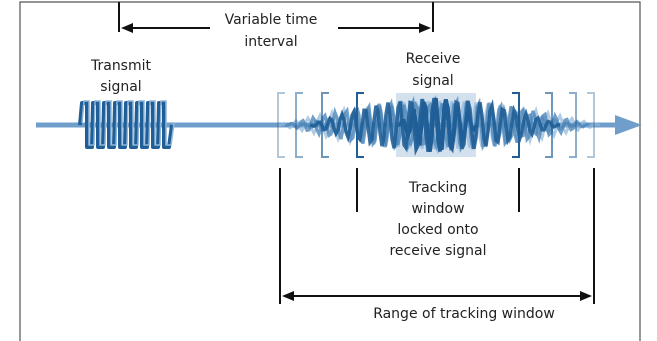  What do you see at coordinates (437, 230) in the screenshot?
I see `tracking-label-line3: locked onto` at bounding box center [437, 230].